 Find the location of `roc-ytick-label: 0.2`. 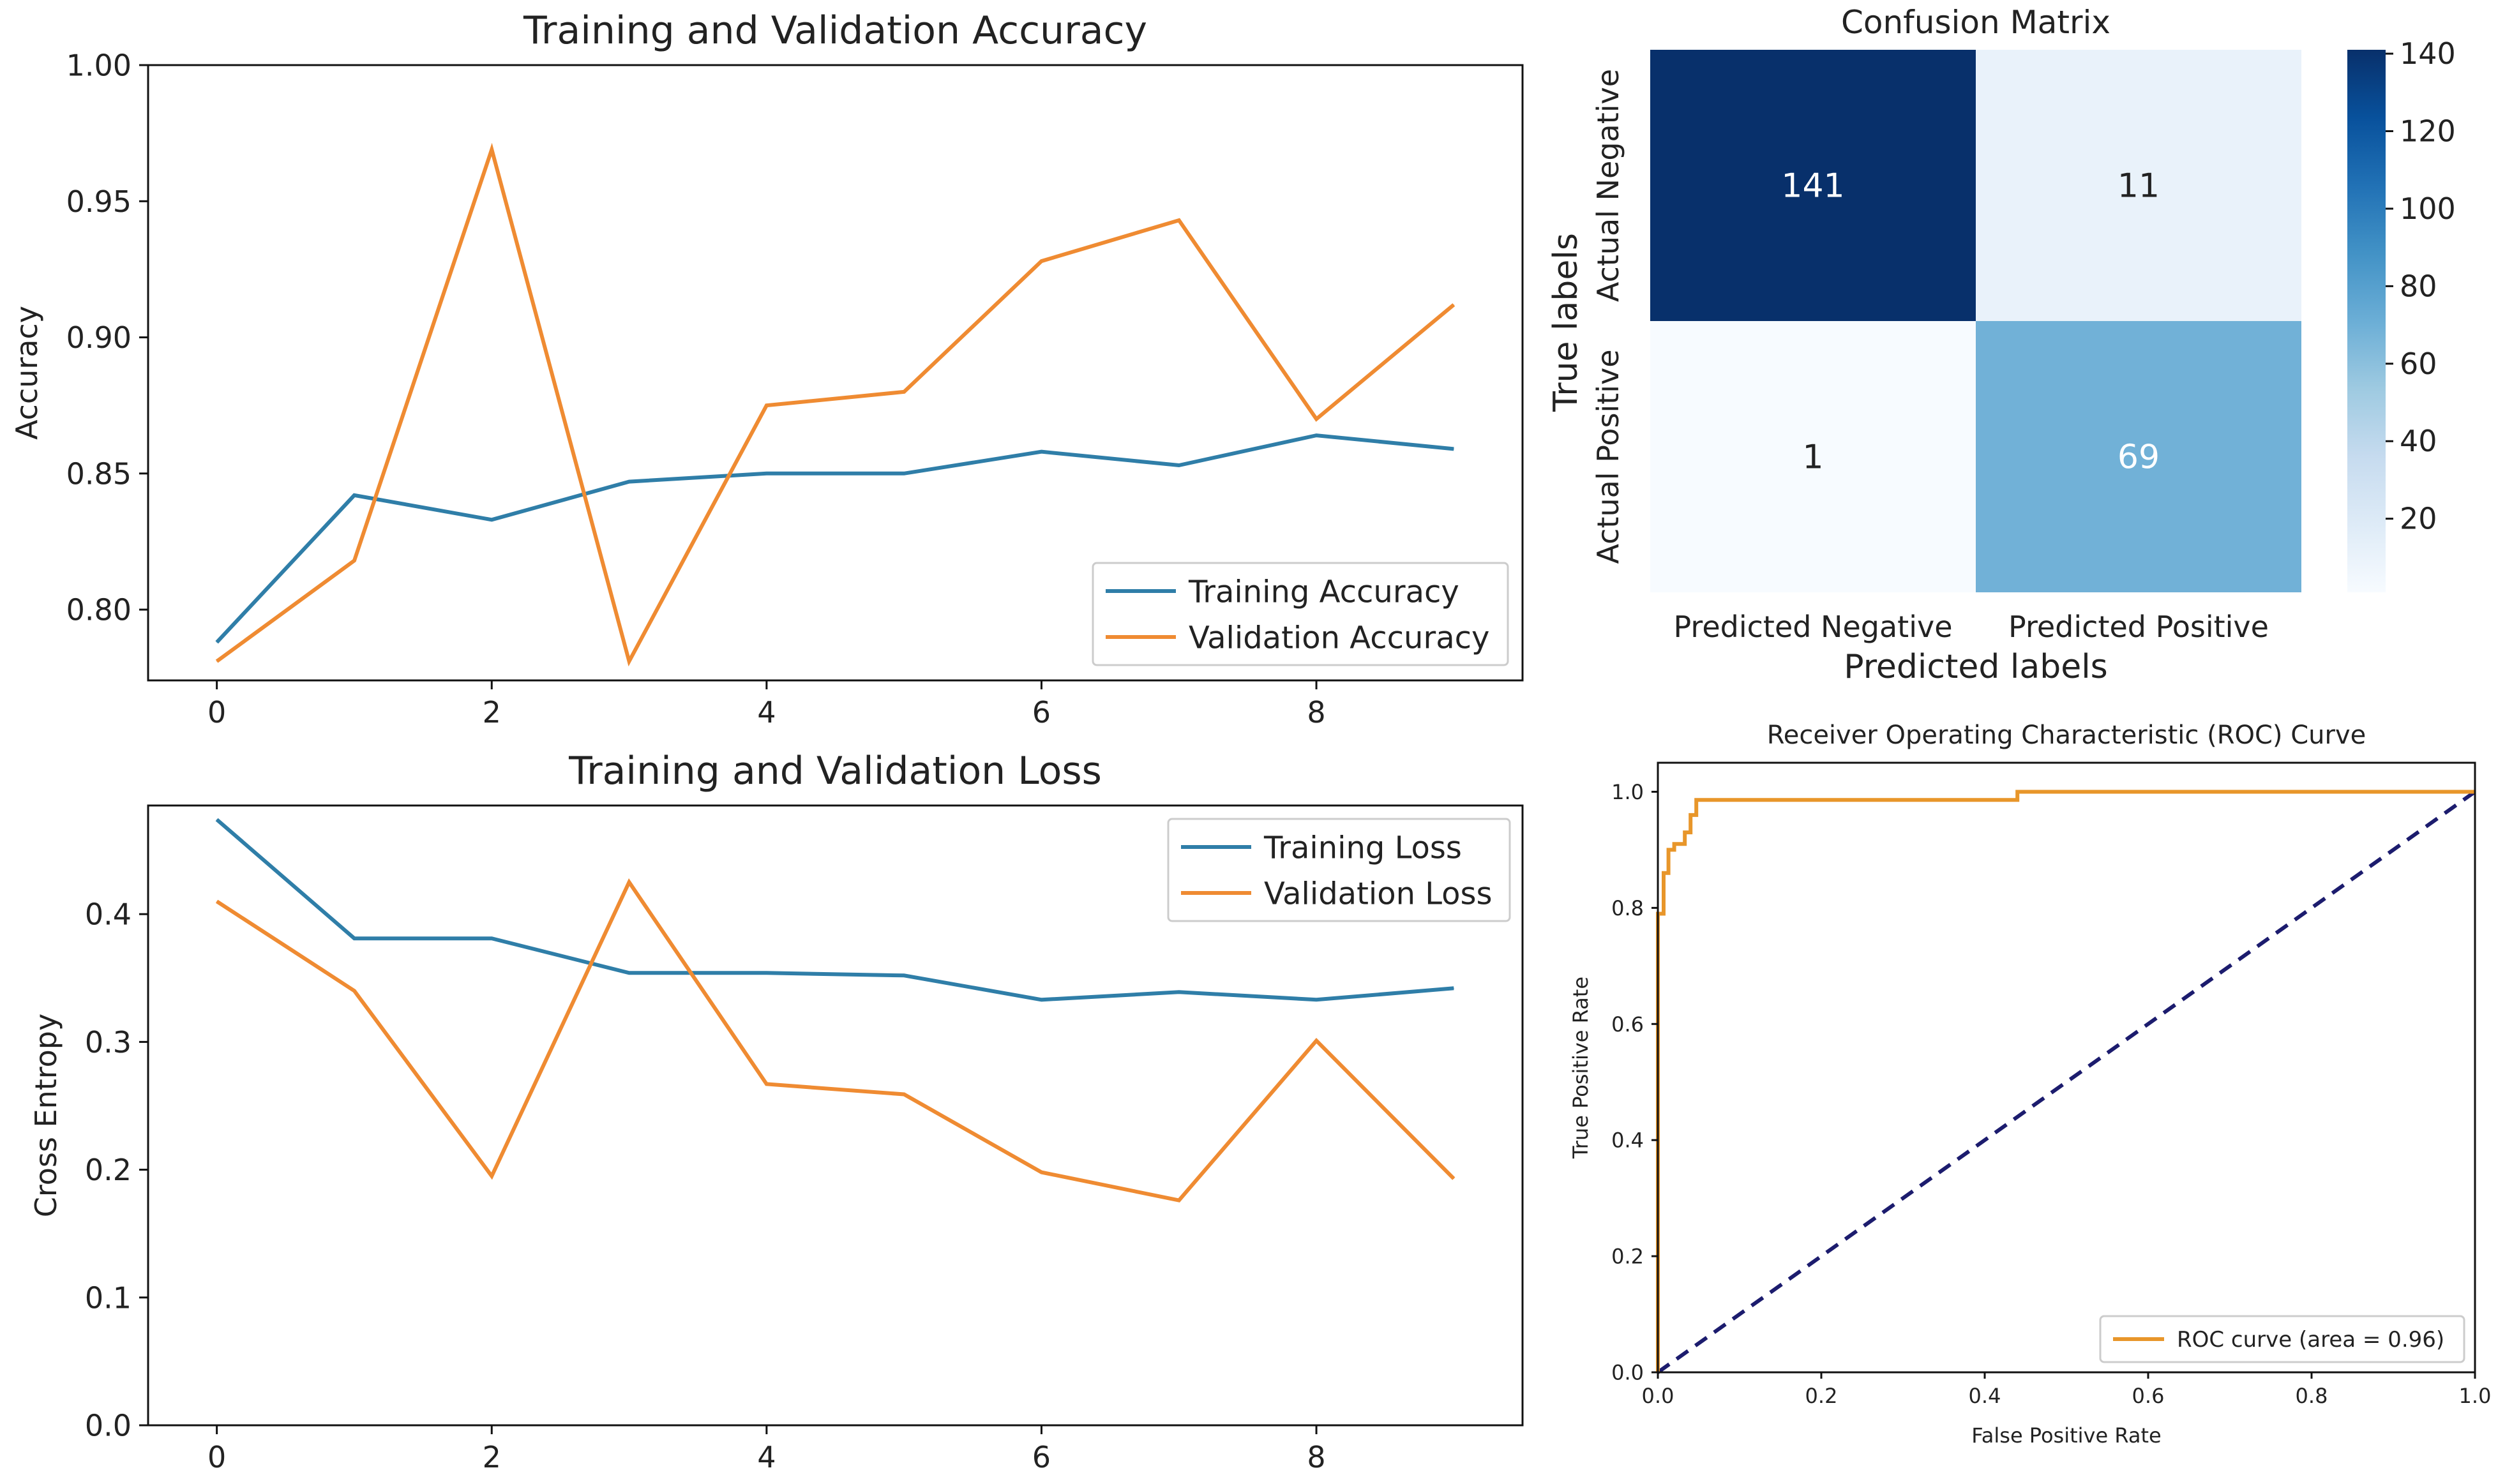

roc-ytick-label: 0.2 is located at coordinates (1628, 1257).